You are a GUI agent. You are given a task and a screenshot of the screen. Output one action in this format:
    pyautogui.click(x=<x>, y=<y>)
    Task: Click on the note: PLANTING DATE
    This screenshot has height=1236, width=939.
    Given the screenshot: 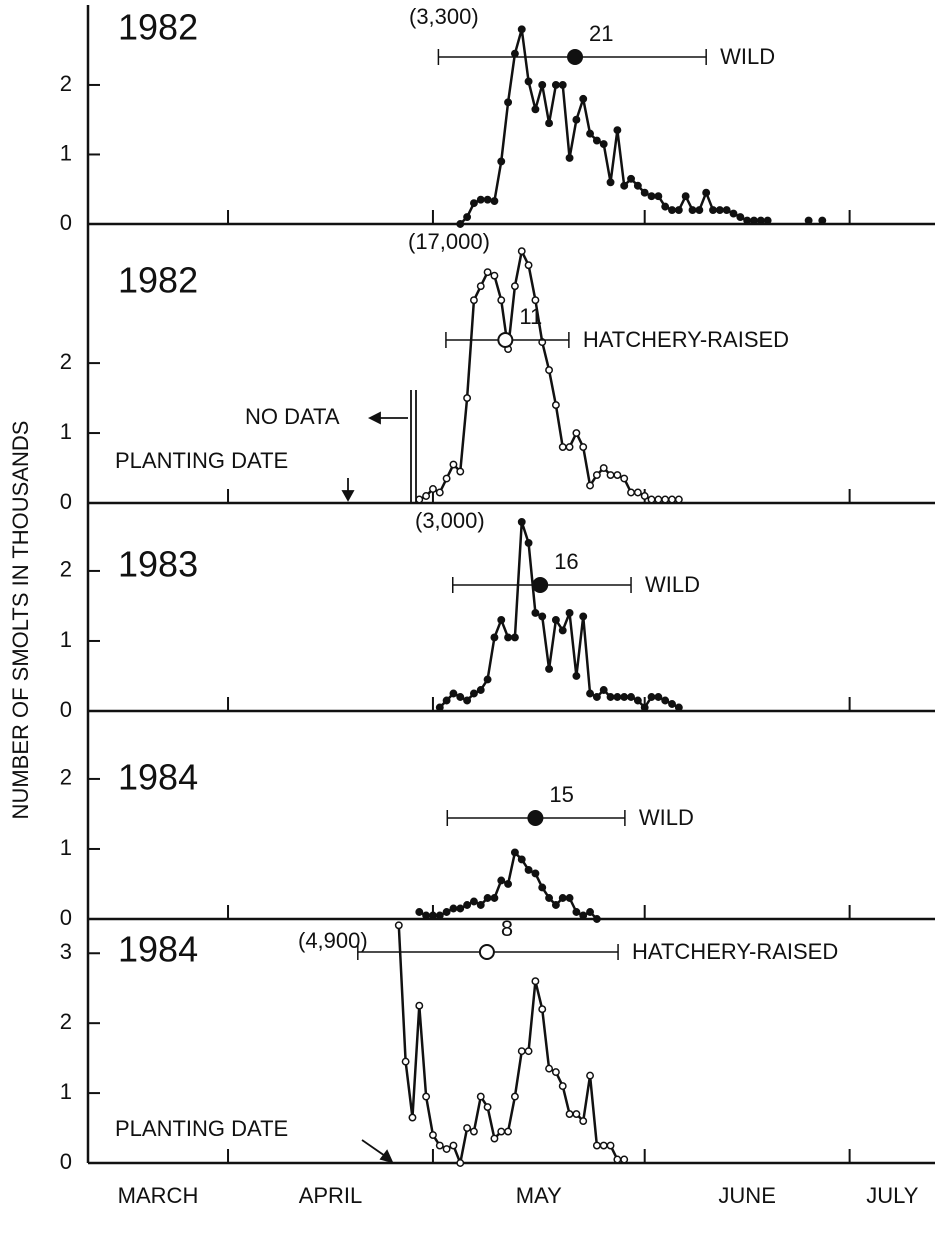 What is the action you would take?
    pyautogui.click(x=201, y=1128)
    